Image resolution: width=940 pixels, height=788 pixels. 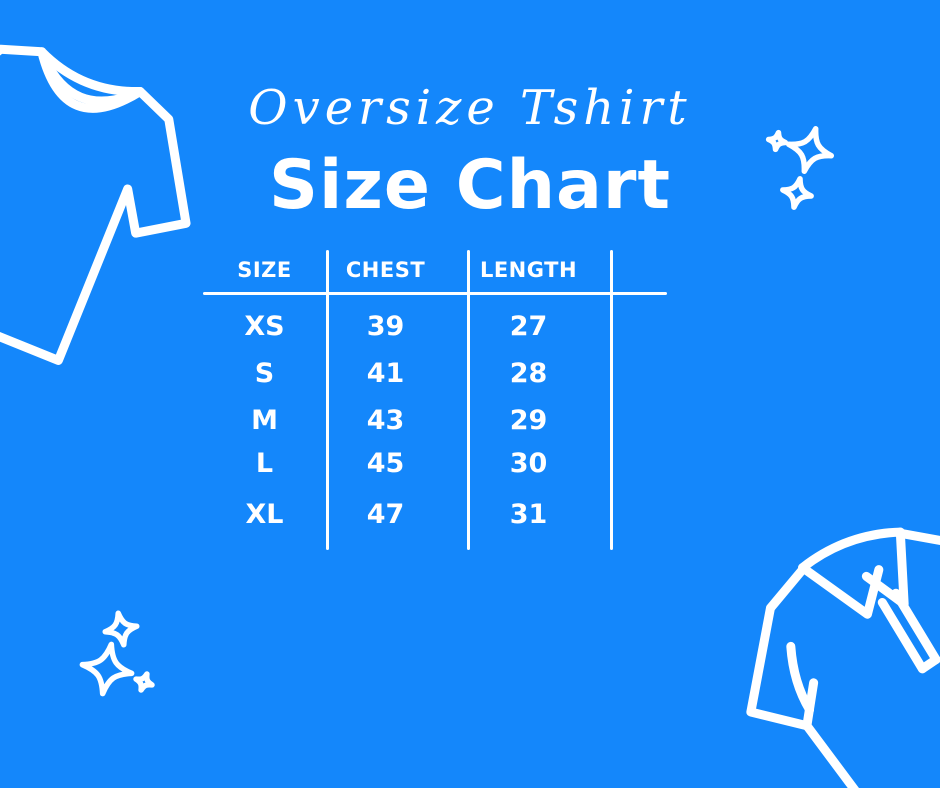 What do you see at coordinates (385, 514) in the screenshot?
I see `chest-value: 47` at bounding box center [385, 514].